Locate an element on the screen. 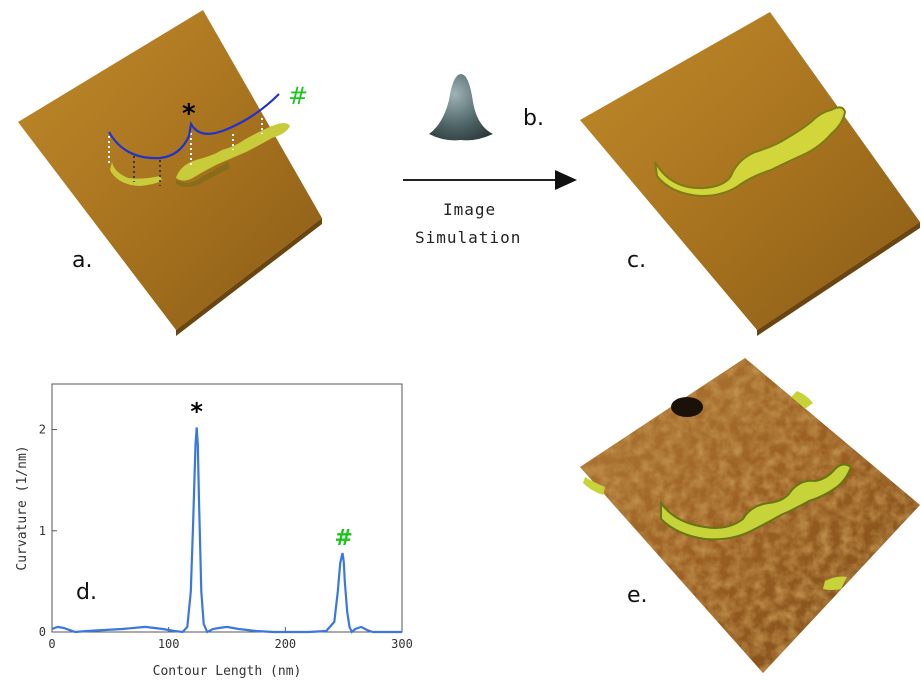 The height and width of the screenshot is (684, 921). panel-b-graphic is located at coordinates (490, 132).